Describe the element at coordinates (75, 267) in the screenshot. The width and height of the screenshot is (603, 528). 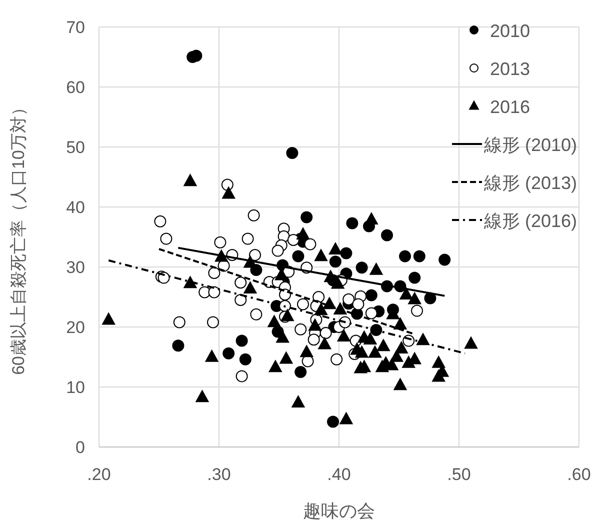
I see `y-tick-label: 30` at that location.